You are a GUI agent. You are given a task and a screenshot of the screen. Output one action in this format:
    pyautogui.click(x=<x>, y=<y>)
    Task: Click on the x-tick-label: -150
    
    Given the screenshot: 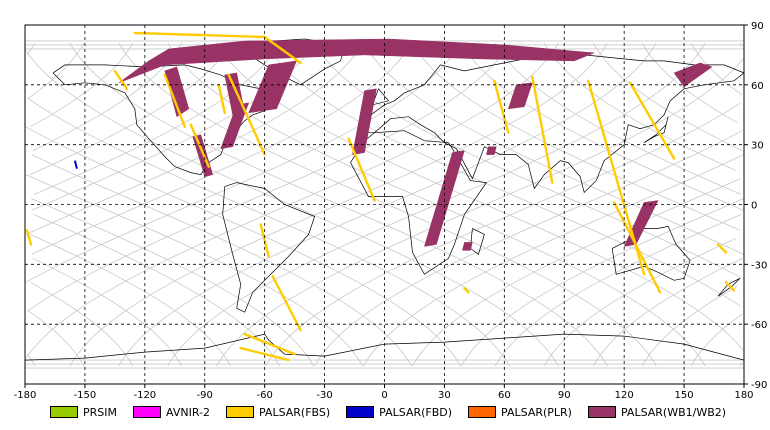 What is the action you would take?
    pyautogui.click(x=85, y=395)
    